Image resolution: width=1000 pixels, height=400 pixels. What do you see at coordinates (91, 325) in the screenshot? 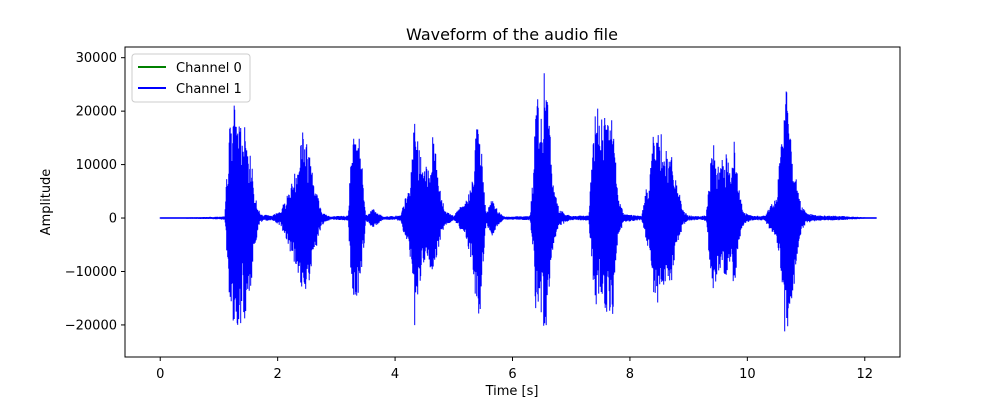
I see `y-tick-label: −20000` at bounding box center [91, 325].